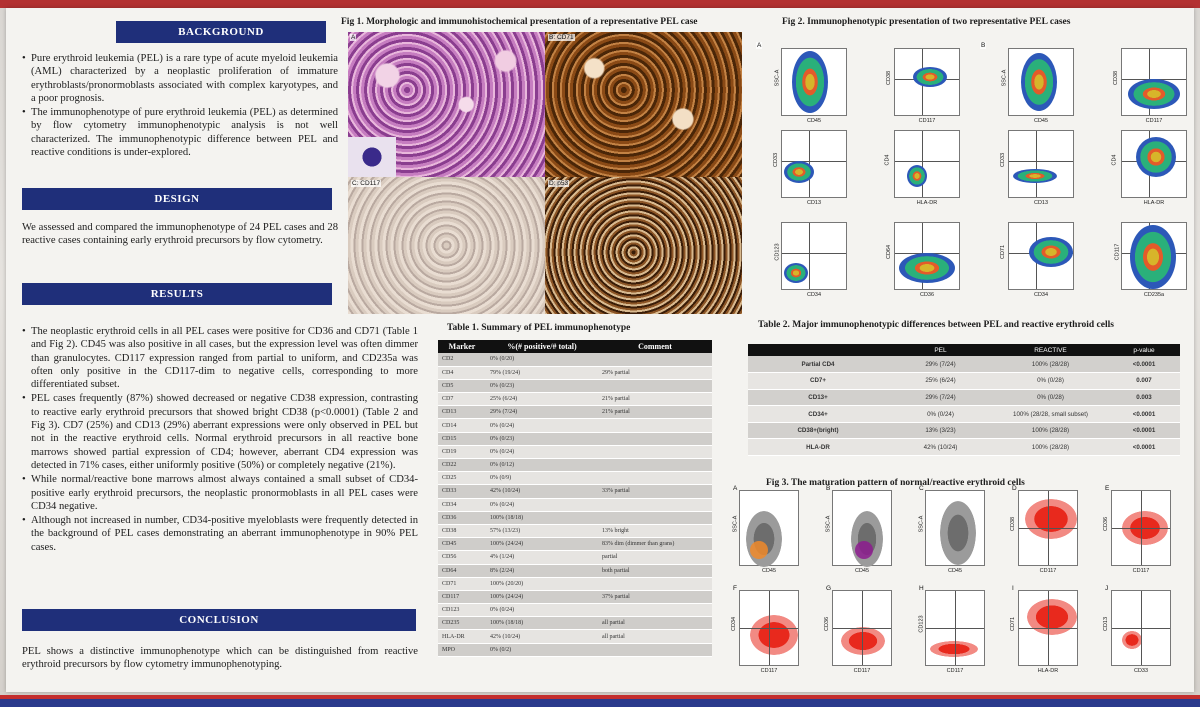 The height and width of the screenshot is (707, 1200). What do you see at coordinates (542, 465) in the screenshot?
I see `table-cell: 0% (0/12)` at bounding box center [542, 465].